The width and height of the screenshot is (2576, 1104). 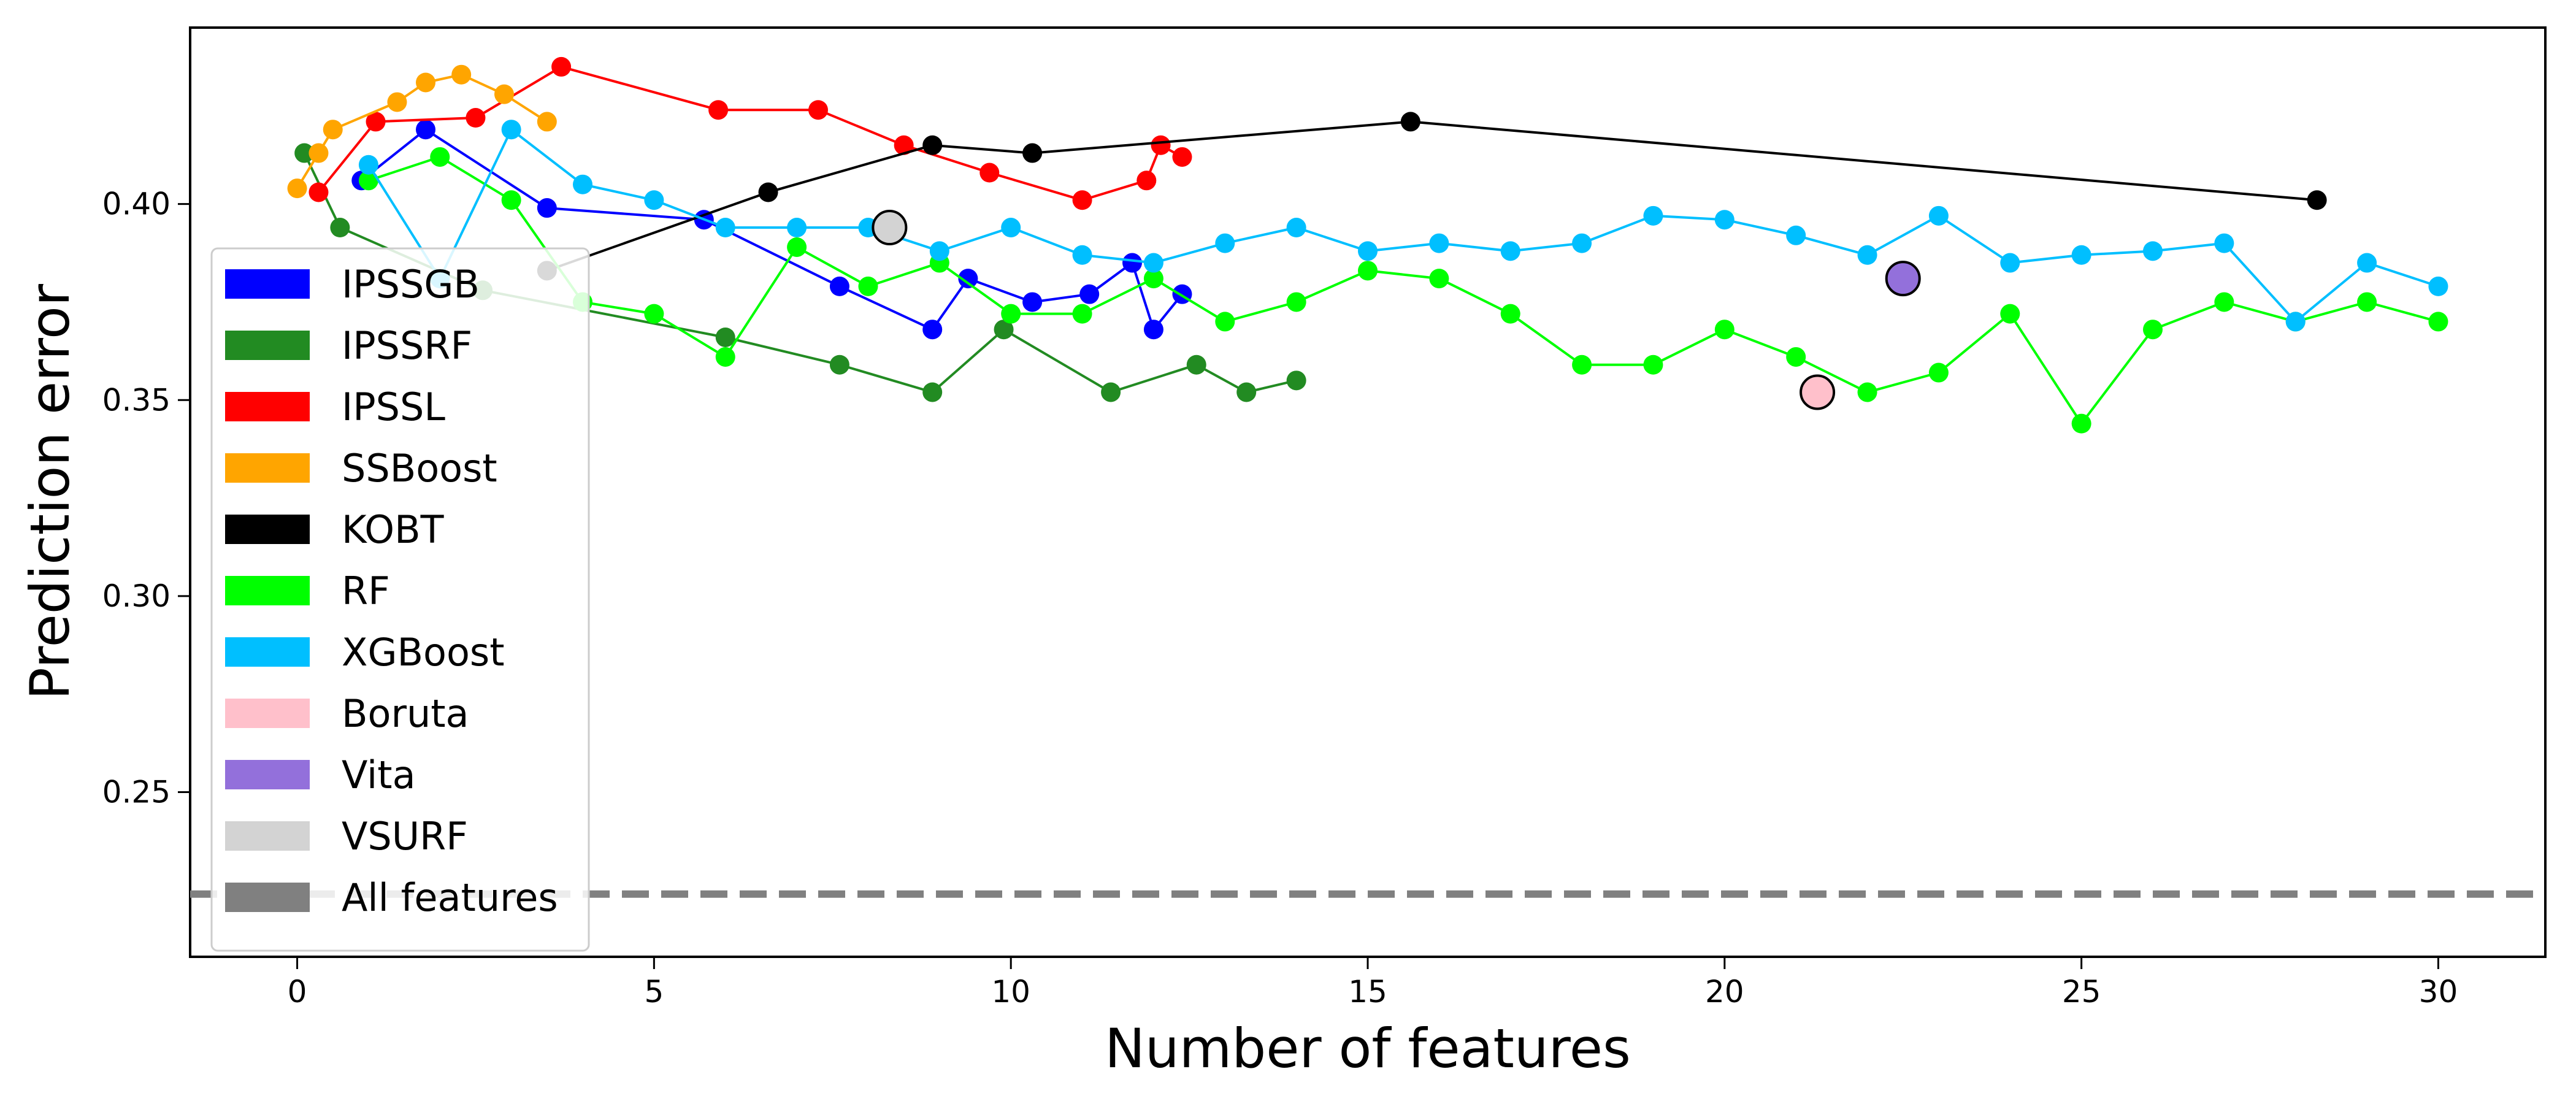 What do you see at coordinates (1373, 983) in the screenshot?
I see `x-axis-ticks: 0 5 10 15 20 25 30` at bounding box center [1373, 983].